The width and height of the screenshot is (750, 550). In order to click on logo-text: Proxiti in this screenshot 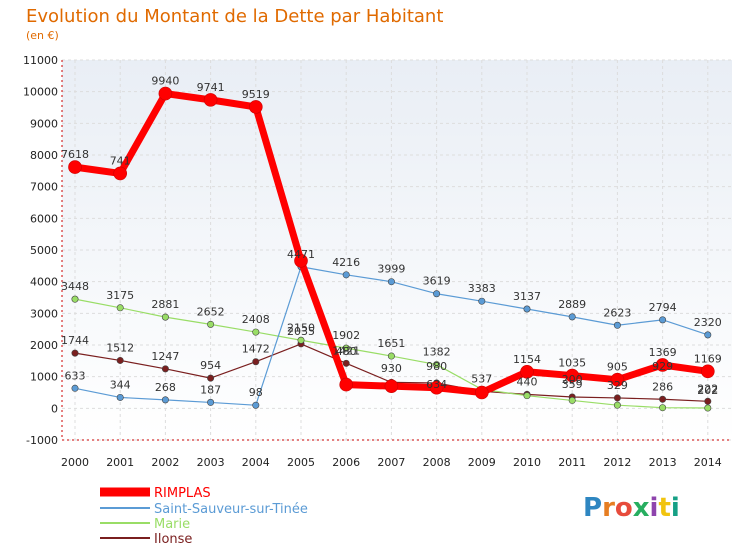, I will do `click(631, 508)`.